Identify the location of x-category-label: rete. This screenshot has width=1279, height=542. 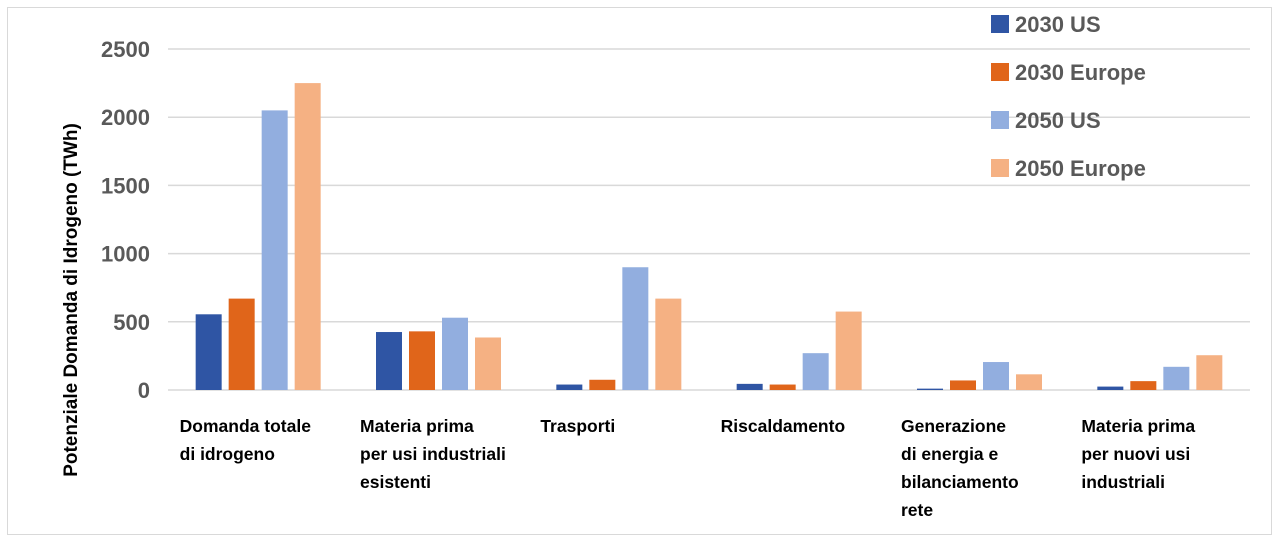
(917, 510).